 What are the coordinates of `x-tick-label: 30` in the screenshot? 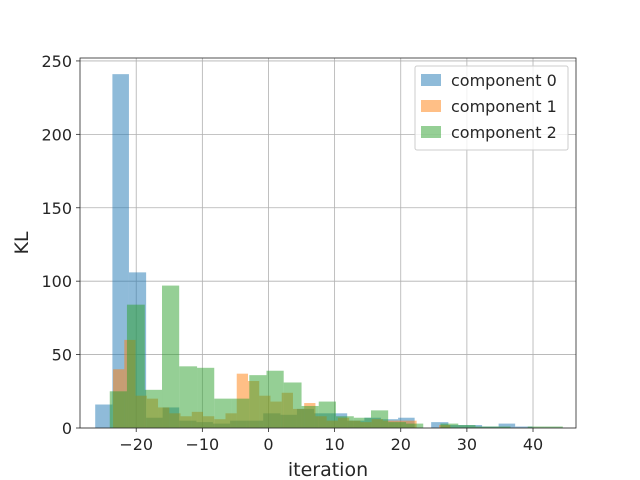 It's located at (467, 444).